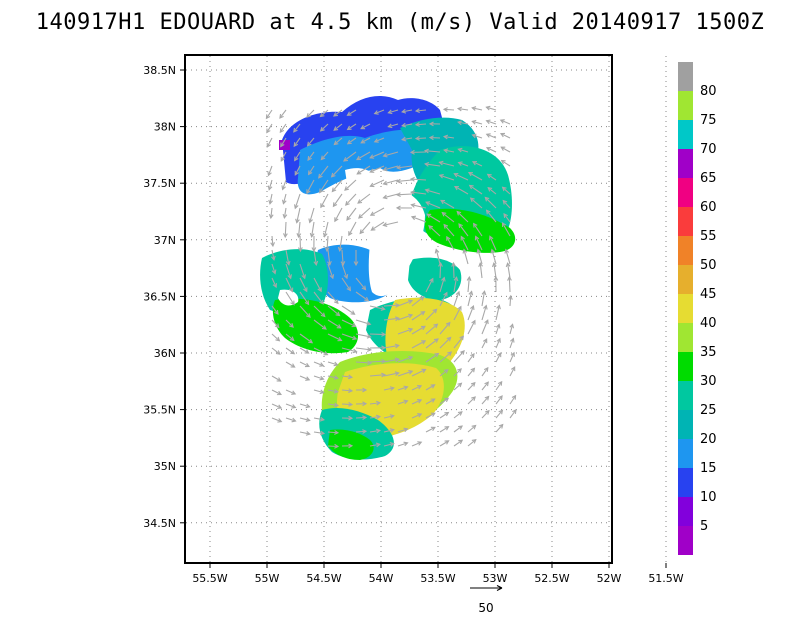 The height and width of the screenshot is (618, 800). Describe the element at coordinates (708, 323) in the screenshot. I see `colorbar-label: 40` at that location.